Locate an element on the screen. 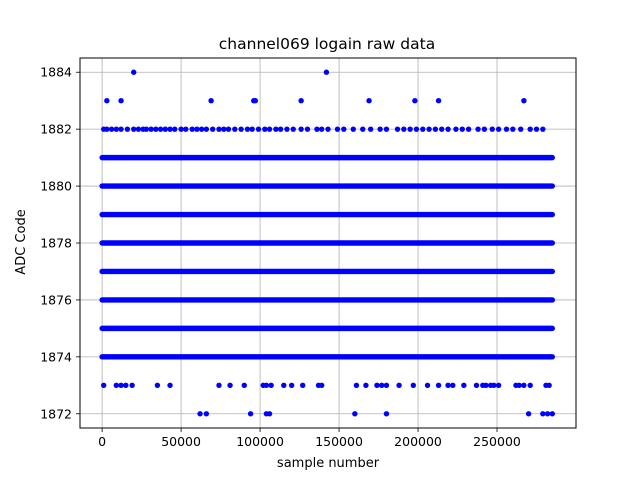 Image resolution: width=640 pixels, height=480 pixels. y-tick-label: 1878 is located at coordinates (56, 243).